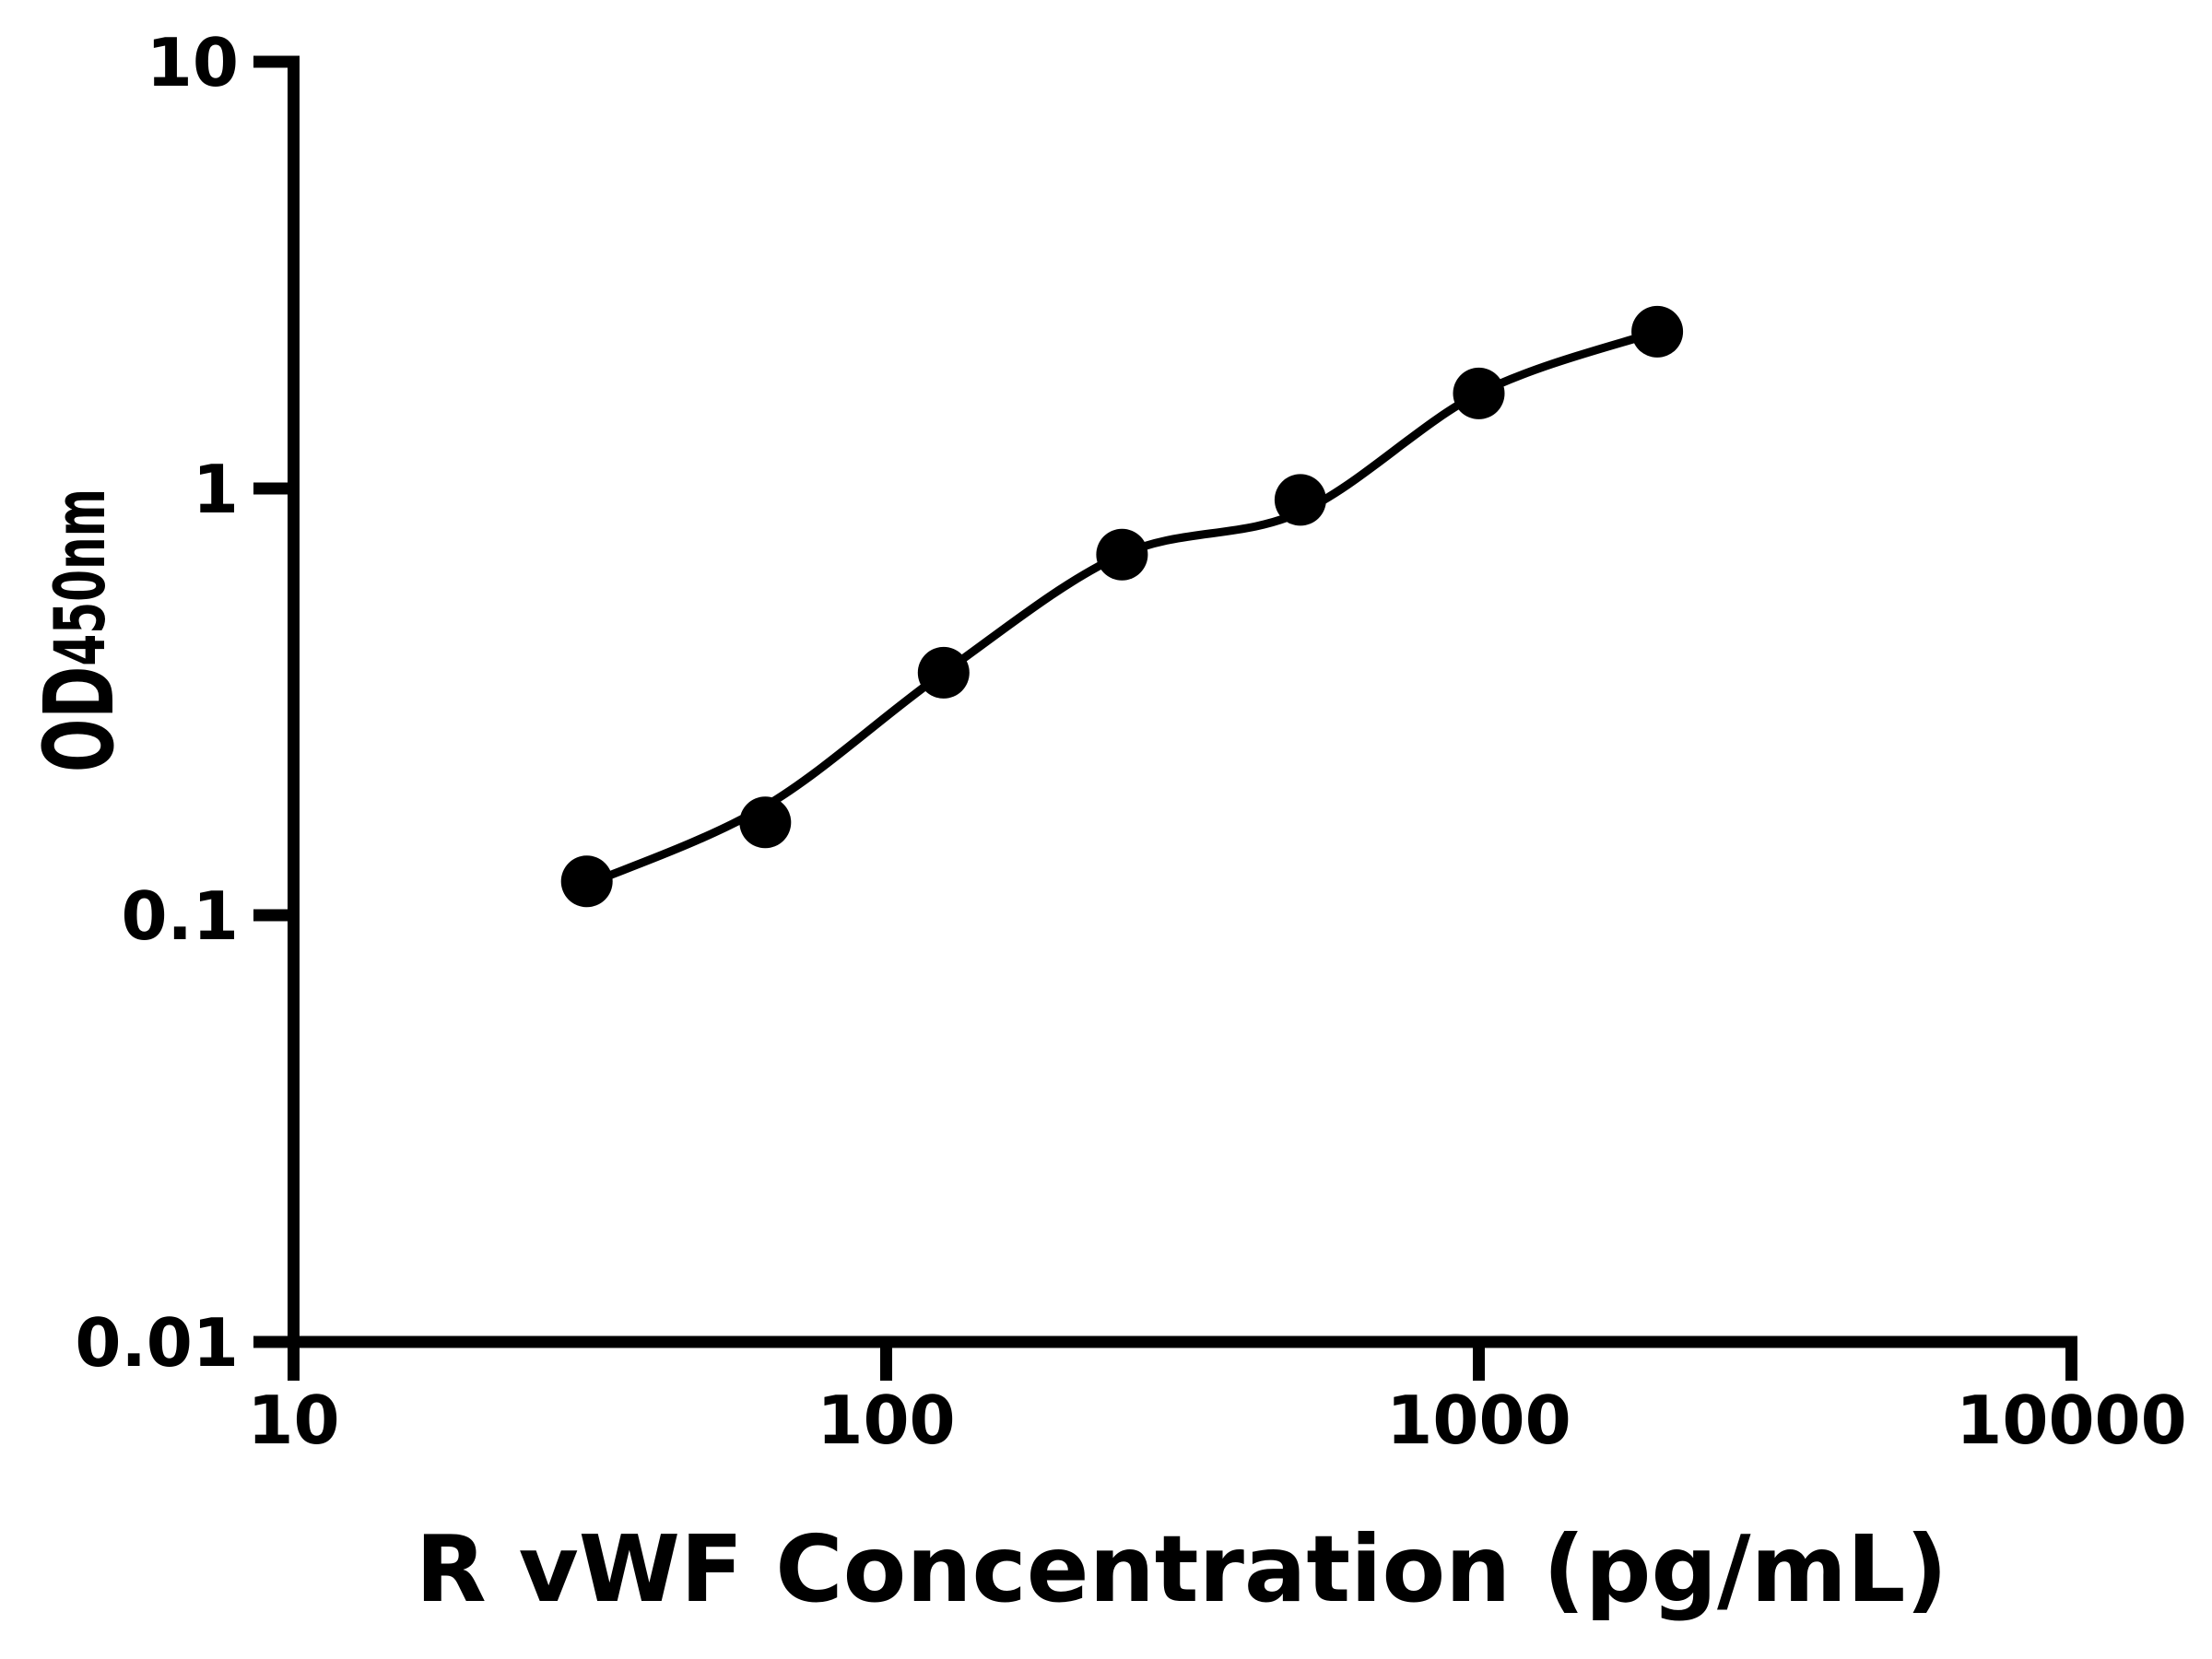  Describe the element at coordinates (293, 1420) in the screenshot. I see `x-tick-label-10: 10` at that location.